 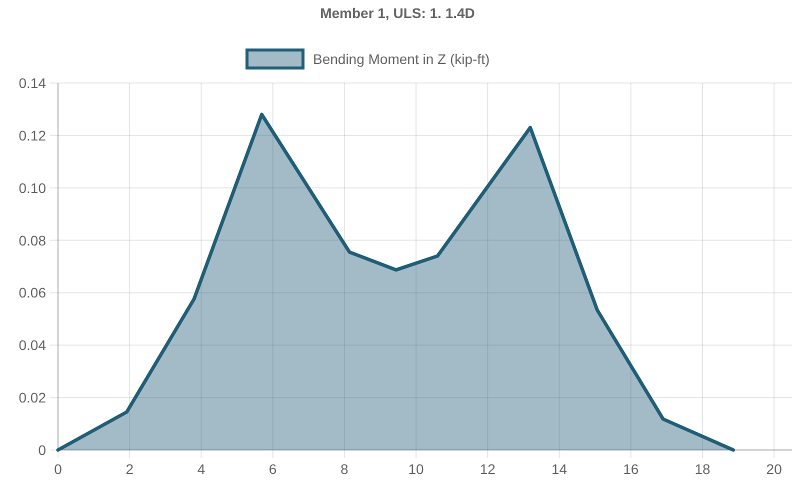 What do you see at coordinates (559, 469) in the screenshot?
I see `x-tick-label: 14` at bounding box center [559, 469].